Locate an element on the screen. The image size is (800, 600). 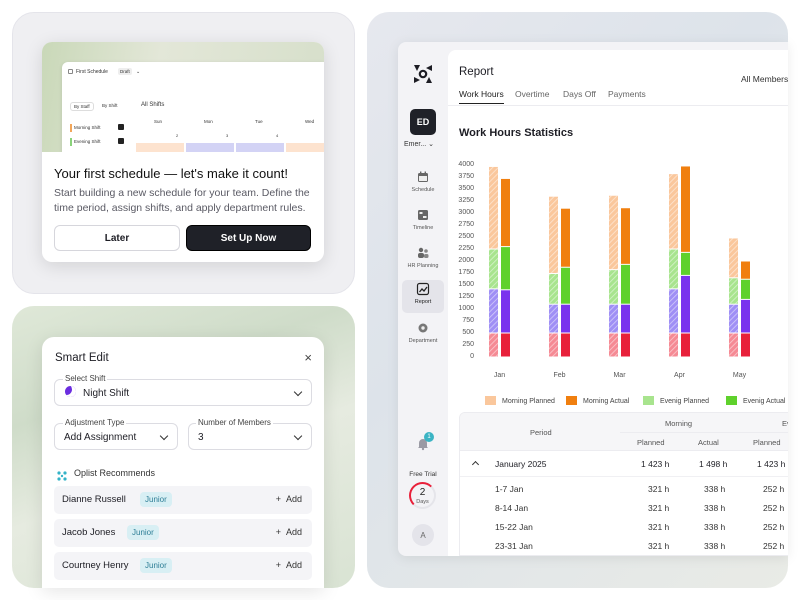
tab-overtime: Overtime is located at coordinates (532, 94).